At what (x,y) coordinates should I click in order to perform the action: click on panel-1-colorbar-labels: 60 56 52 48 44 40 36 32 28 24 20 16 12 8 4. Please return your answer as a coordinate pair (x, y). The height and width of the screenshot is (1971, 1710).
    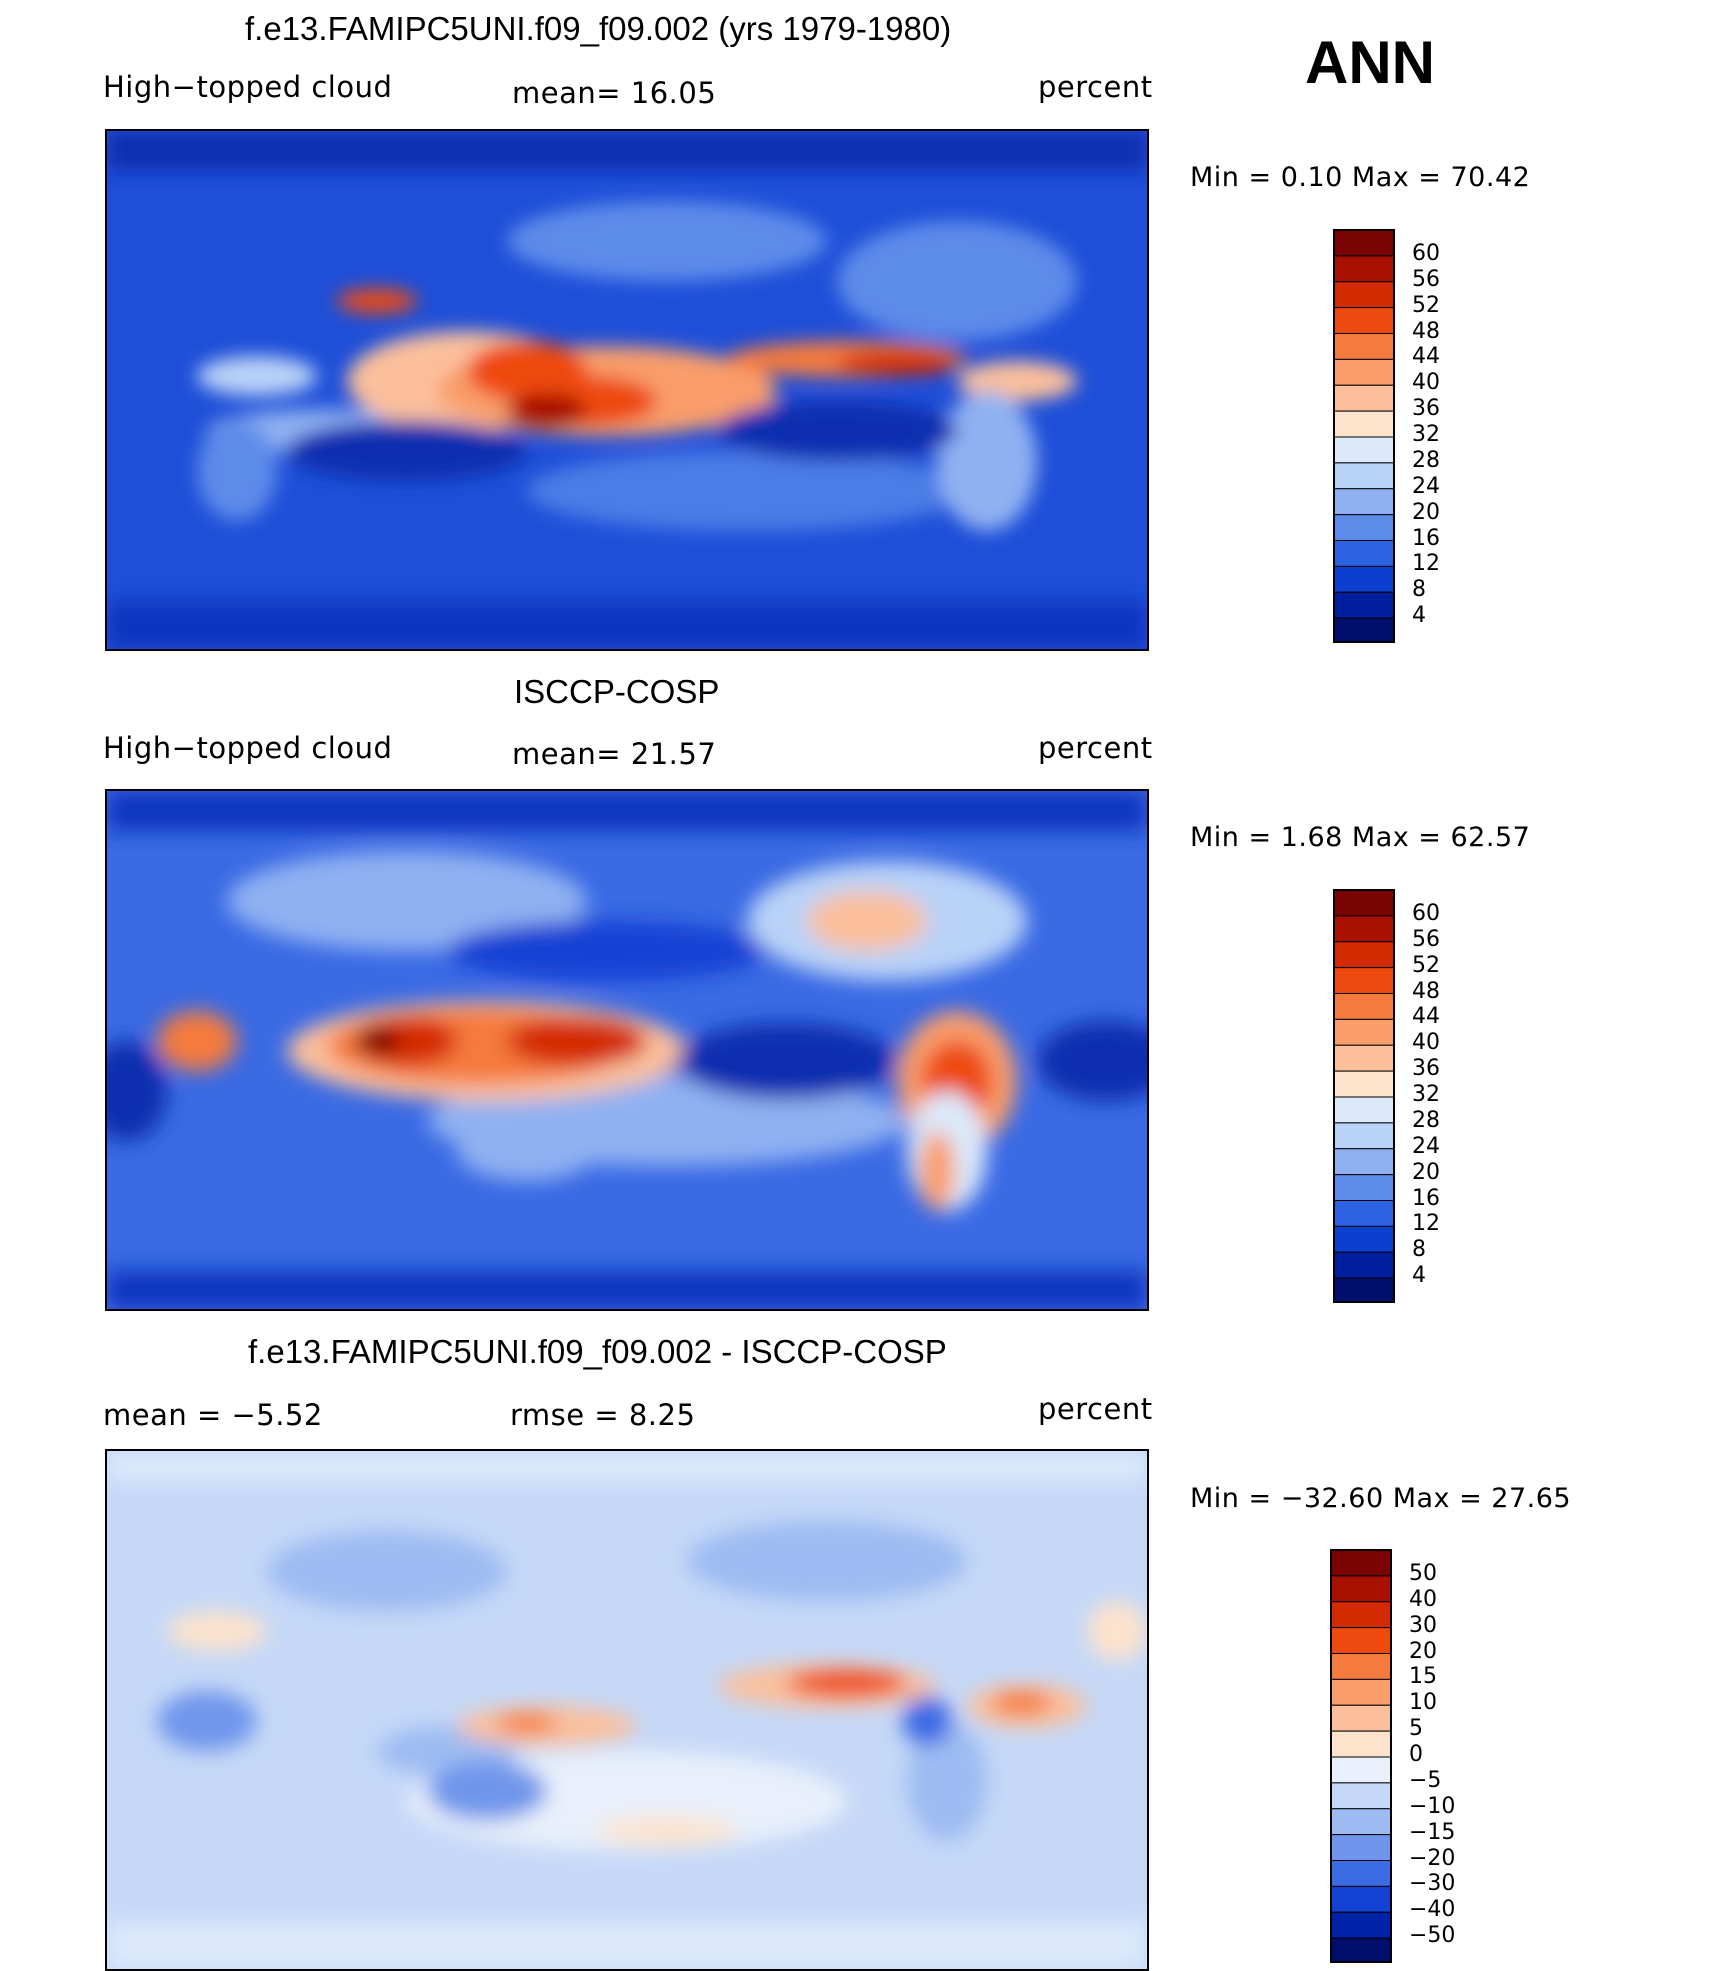
    Looking at the image, I should click on (1452, 436).